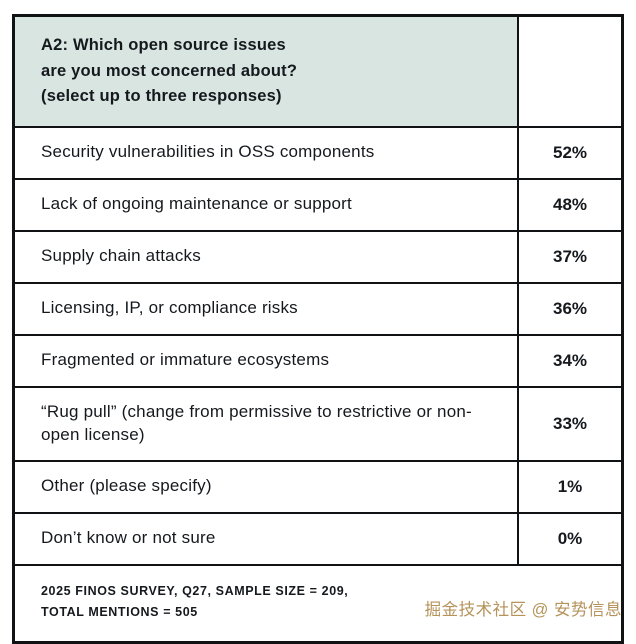 The height and width of the screenshot is (644, 636). Describe the element at coordinates (267, 360) in the screenshot. I see `row-label: Fragmented or immature ecosystems` at that location.